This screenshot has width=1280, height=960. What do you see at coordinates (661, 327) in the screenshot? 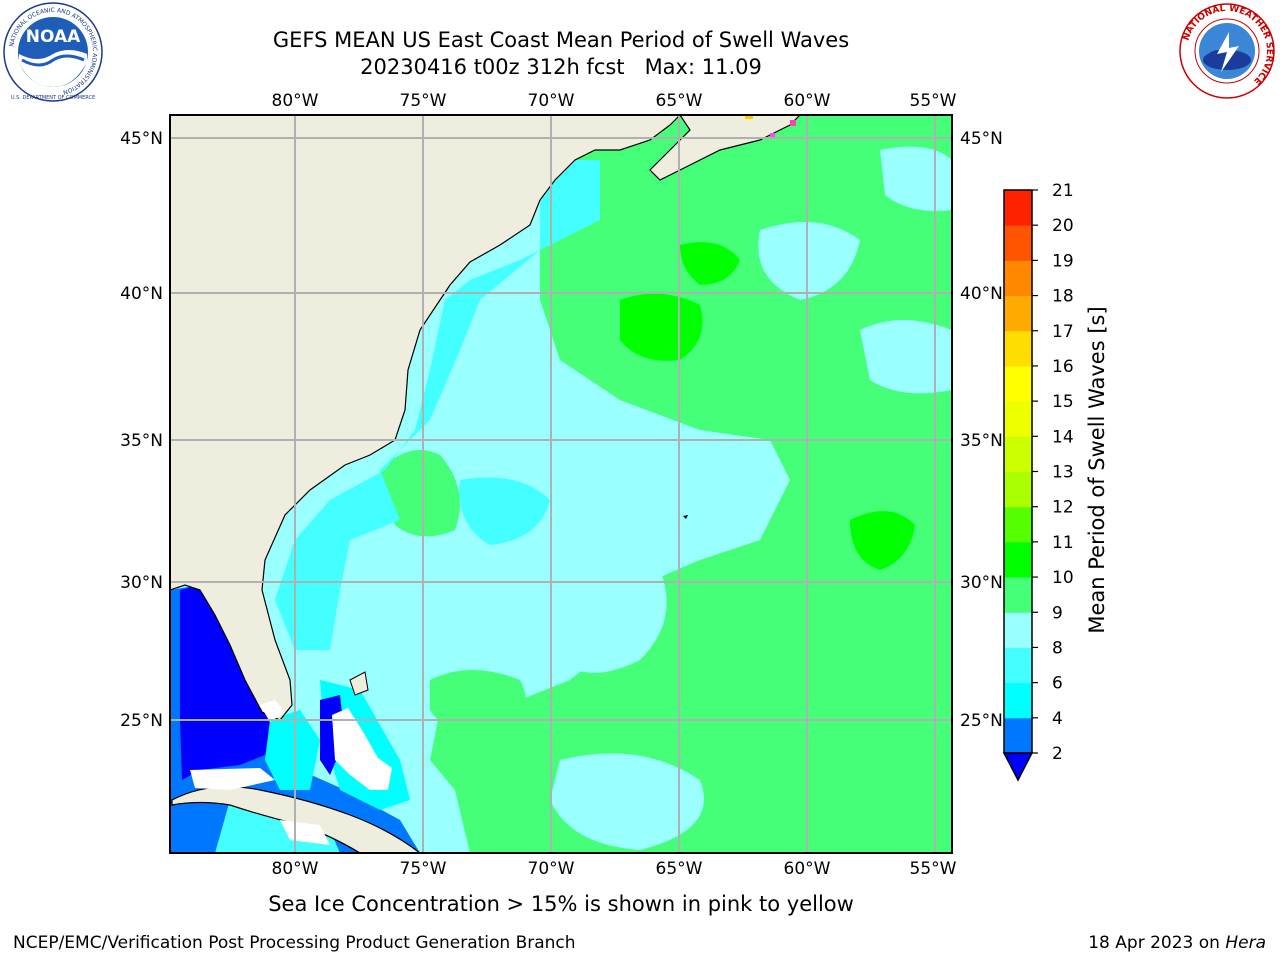
I see `swell-green-core` at bounding box center [661, 327].